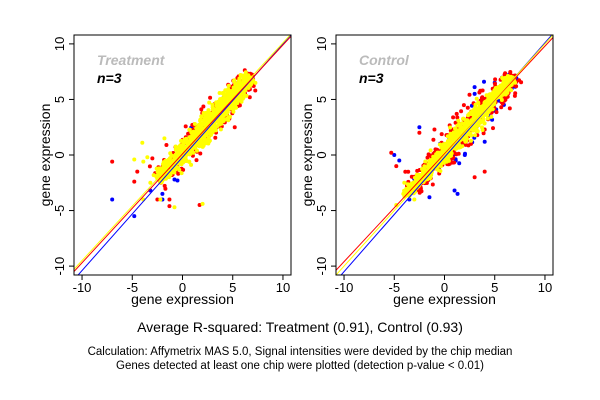 Image resolution: width=600 pixels, height=400 pixels. I want to click on y-tick-label: -5, so click(59, 211).